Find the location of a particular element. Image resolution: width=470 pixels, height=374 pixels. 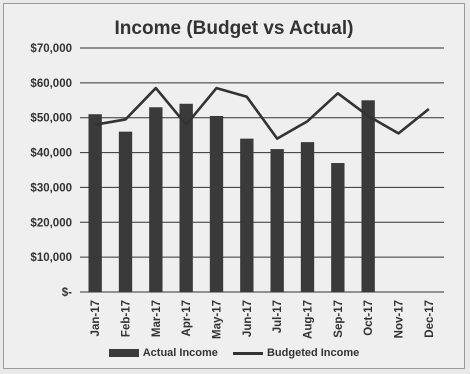

y-tick-label: $- is located at coordinates (67, 293).